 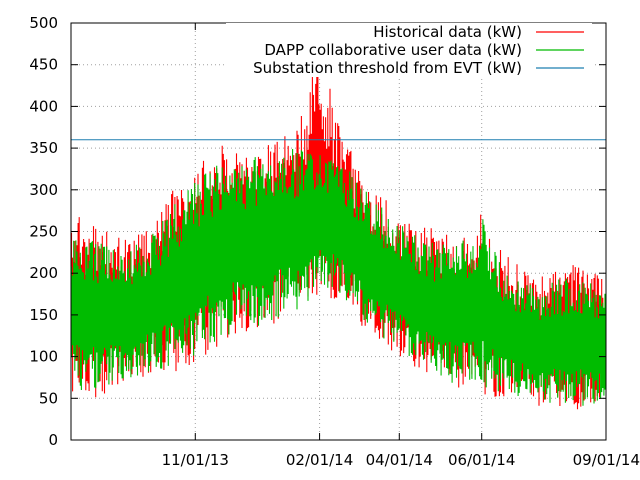 What do you see at coordinates (48, 398) in the screenshot?
I see `y-tick-label: 50` at bounding box center [48, 398].